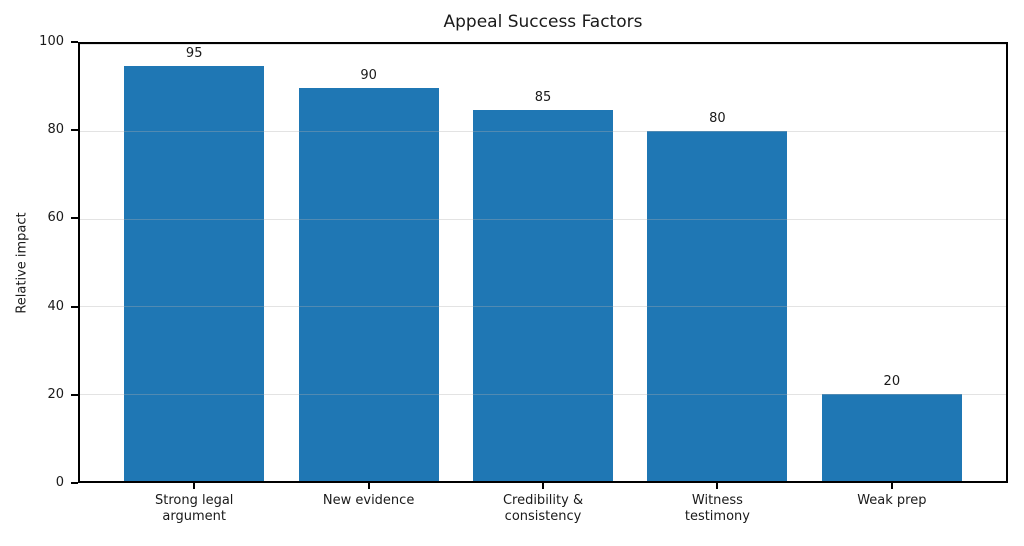 The width and height of the screenshot is (1024, 546). I want to click on x-tick-label-5: Weak prep, so click(892, 500).